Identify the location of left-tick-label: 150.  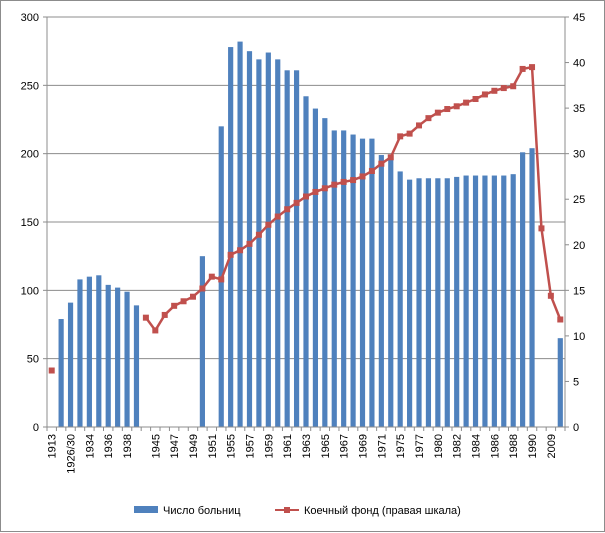
(30, 223).